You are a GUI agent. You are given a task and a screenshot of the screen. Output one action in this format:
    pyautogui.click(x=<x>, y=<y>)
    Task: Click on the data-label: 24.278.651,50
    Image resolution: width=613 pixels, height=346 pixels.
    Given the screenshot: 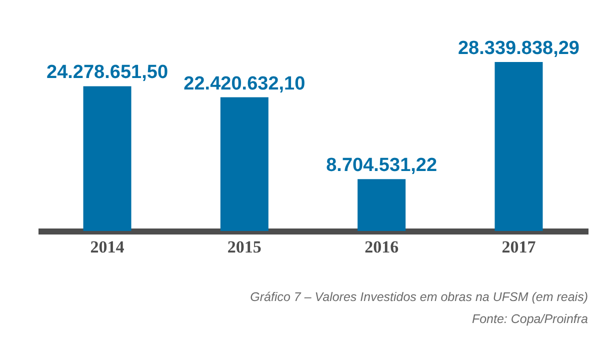 What is the action you would take?
    pyautogui.click(x=107, y=73)
    